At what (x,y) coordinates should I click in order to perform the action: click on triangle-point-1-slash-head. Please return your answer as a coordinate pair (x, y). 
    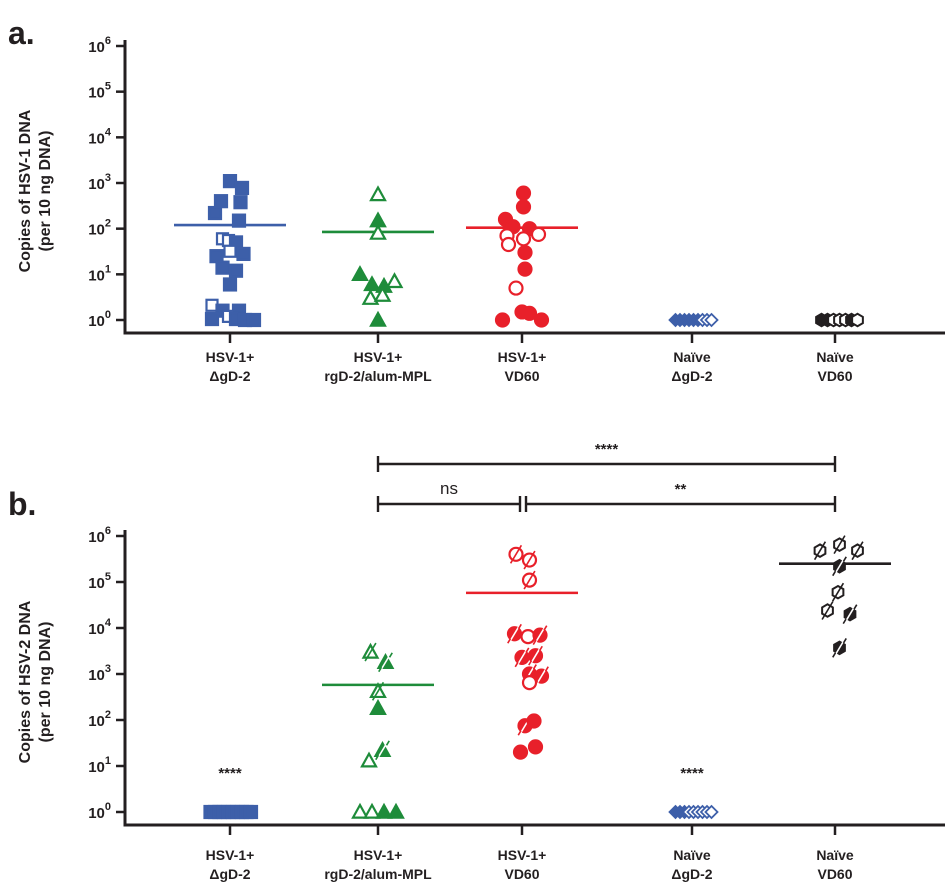
    Looking at the image, I should click on (390, 655).